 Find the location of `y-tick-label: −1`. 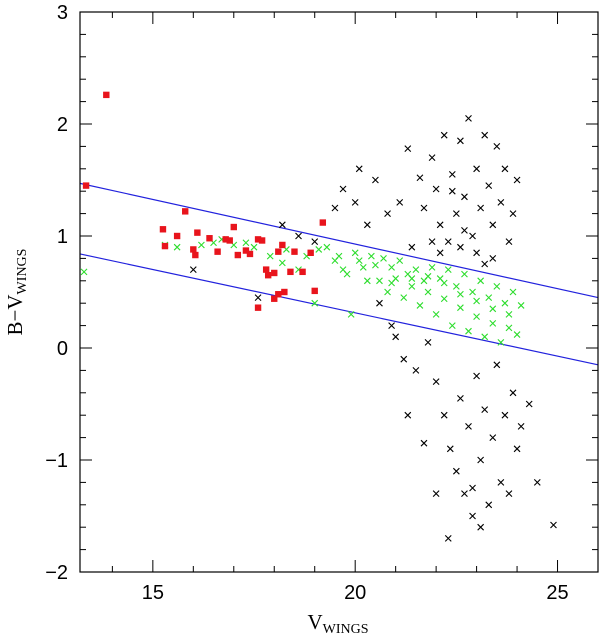

y-tick-label: −1 is located at coordinates (56, 461).